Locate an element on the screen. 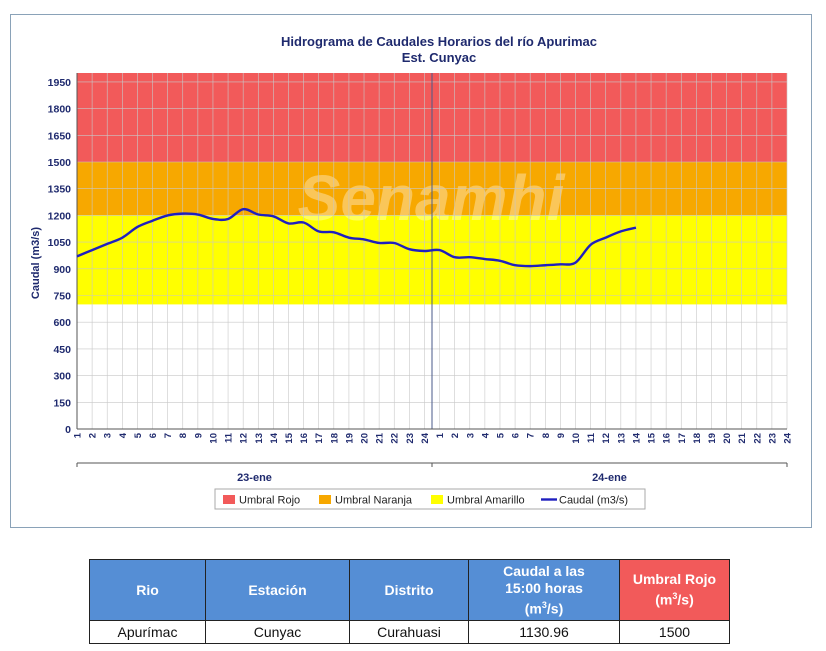 The image size is (826, 651). legend-entry-label: Caudal (m3/s) is located at coordinates (593, 501).